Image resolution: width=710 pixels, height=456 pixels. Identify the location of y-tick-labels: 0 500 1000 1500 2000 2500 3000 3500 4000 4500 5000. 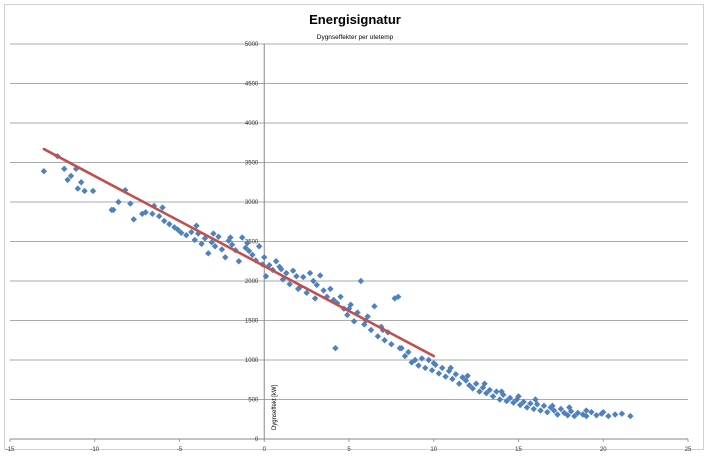
(252, 242).